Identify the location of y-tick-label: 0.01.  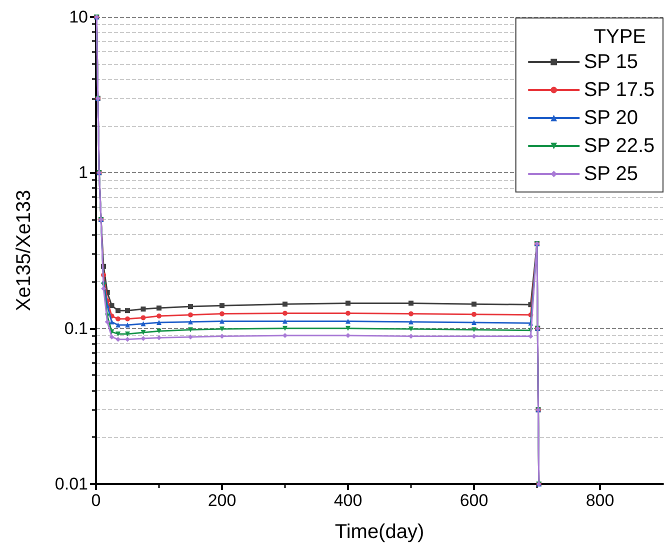
(71, 484).